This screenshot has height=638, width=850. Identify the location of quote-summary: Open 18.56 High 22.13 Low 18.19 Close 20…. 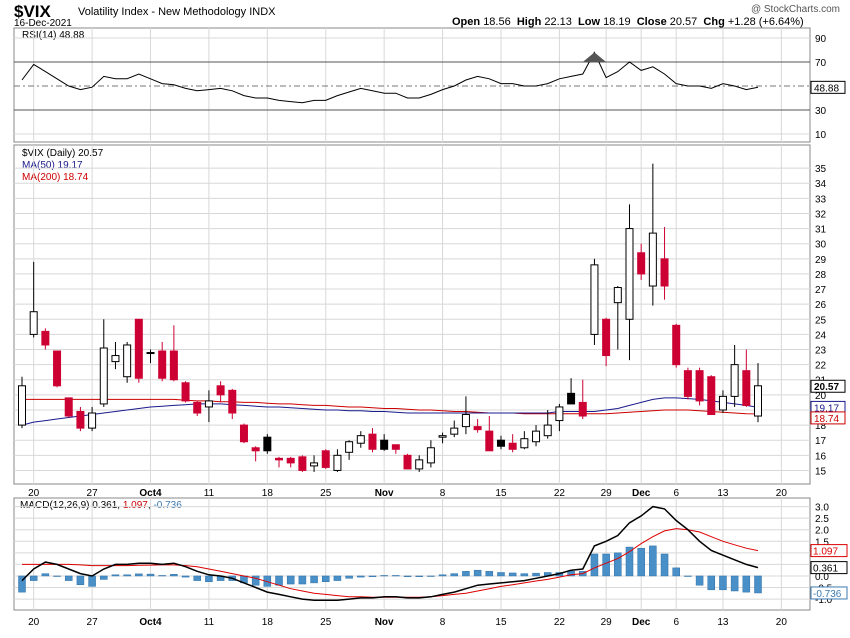
(628, 22).